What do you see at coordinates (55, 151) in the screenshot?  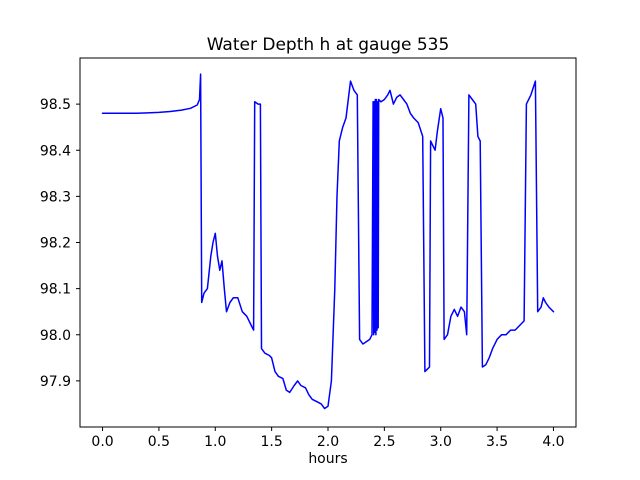 I see `y-tick-label: 98.4` at bounding box center [55, 151].